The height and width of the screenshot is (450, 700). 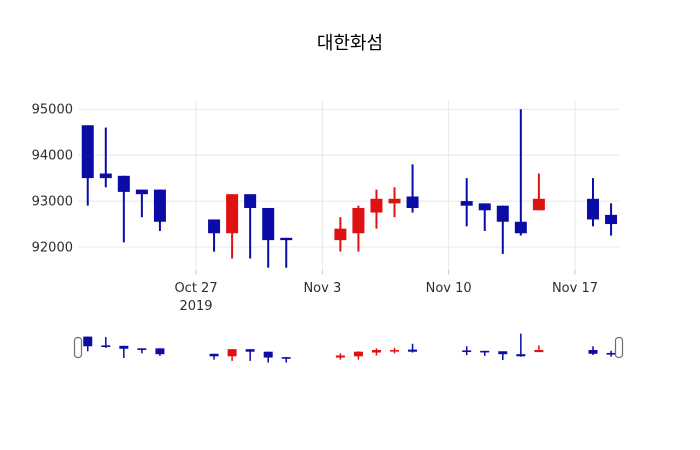 What do you see at coordinates (124, 351) in the screenshot?
I see `candle-2019-10-23-mini` at bounding box center [124, 351].